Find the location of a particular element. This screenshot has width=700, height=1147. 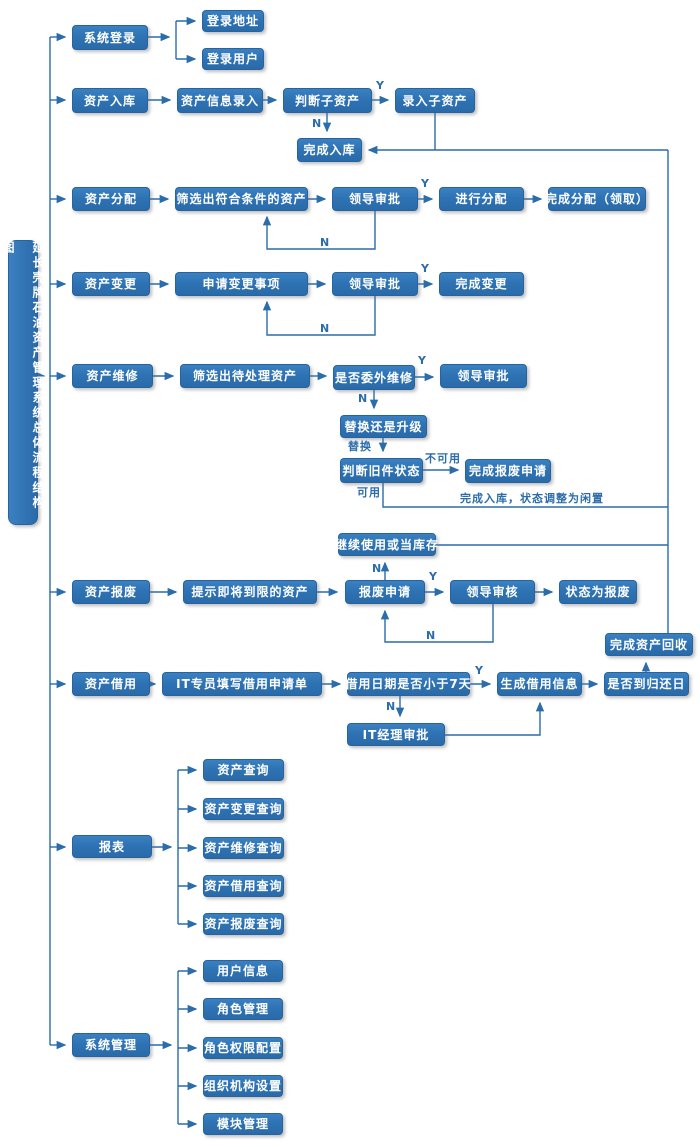

node-return-due-decision: 是否到归还日 is located at coordinates (646, 684).